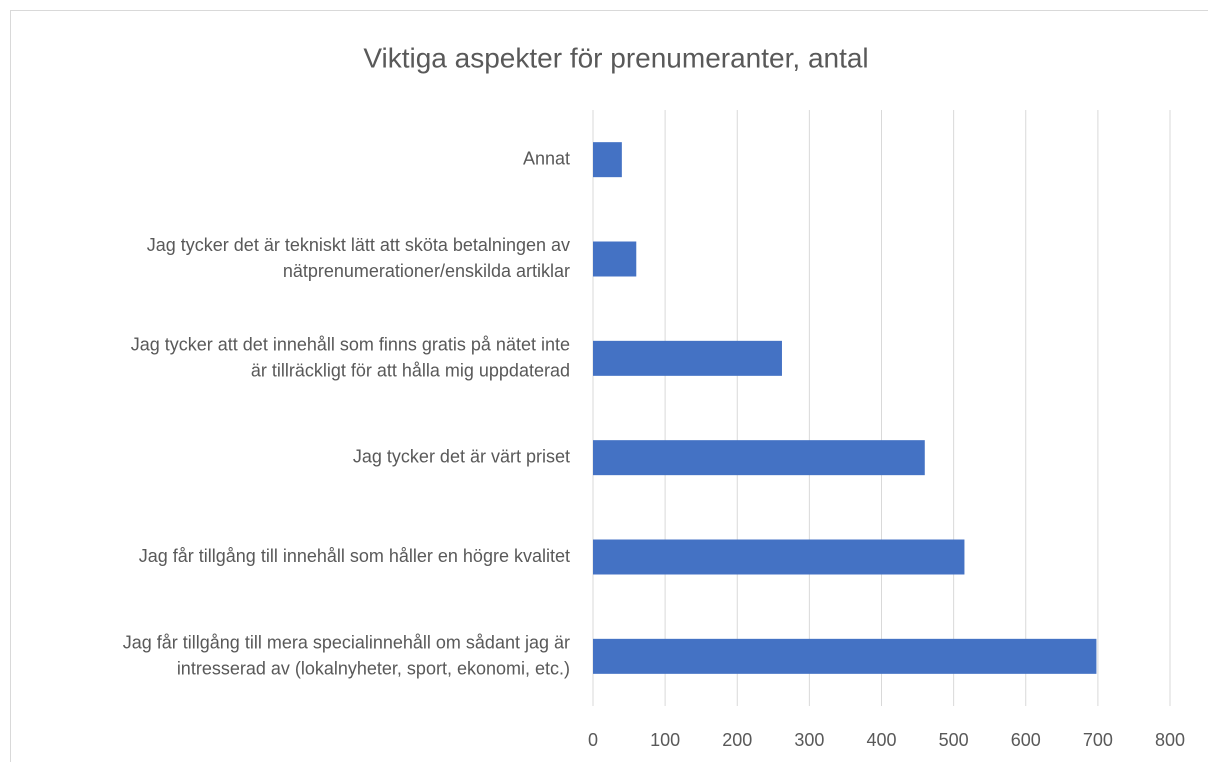 This screenshot has width=1208, height=762. I want to click on x-tick-label: 600, so click(1026, 740).